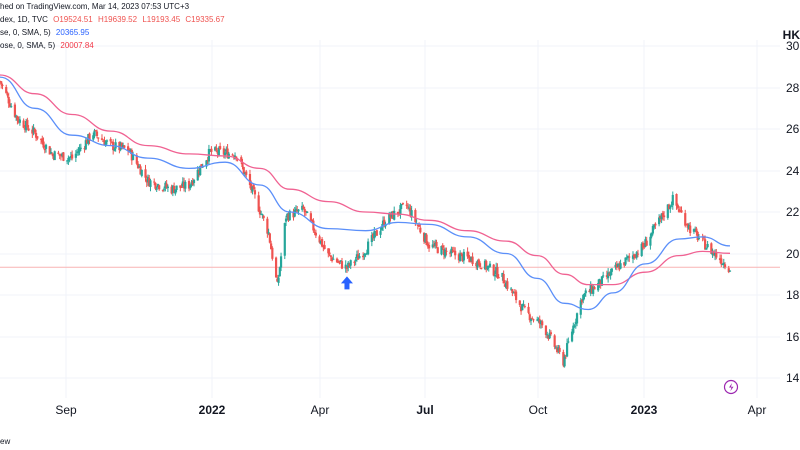 This screenshot has height=450, width=800. I want to click on x-tick-label-0: Sep, so click(66, 410).